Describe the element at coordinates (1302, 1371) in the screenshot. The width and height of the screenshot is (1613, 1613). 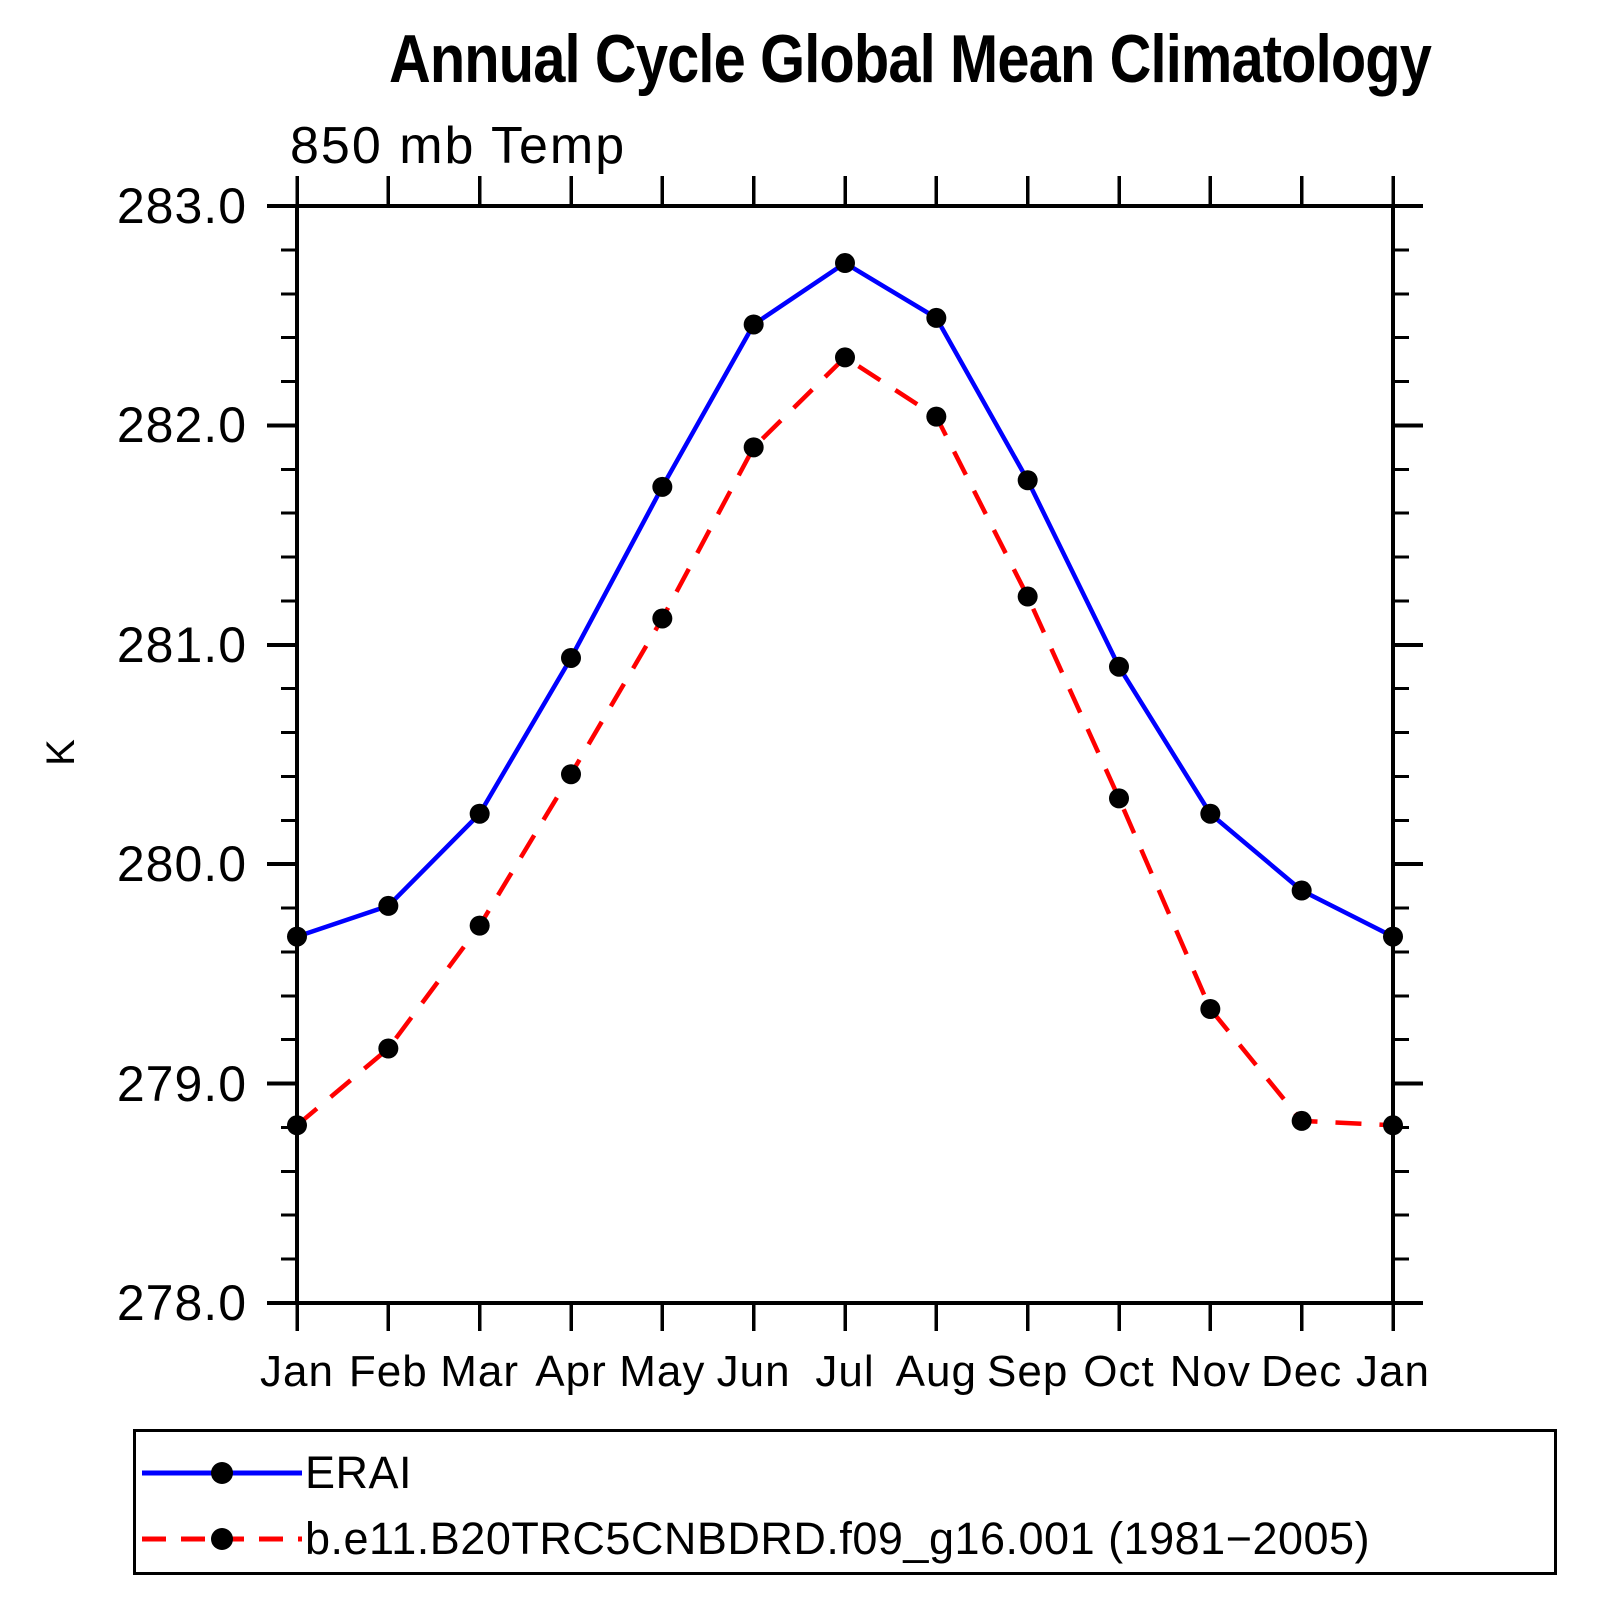
I see `x-tick-label: Dec` at that location.